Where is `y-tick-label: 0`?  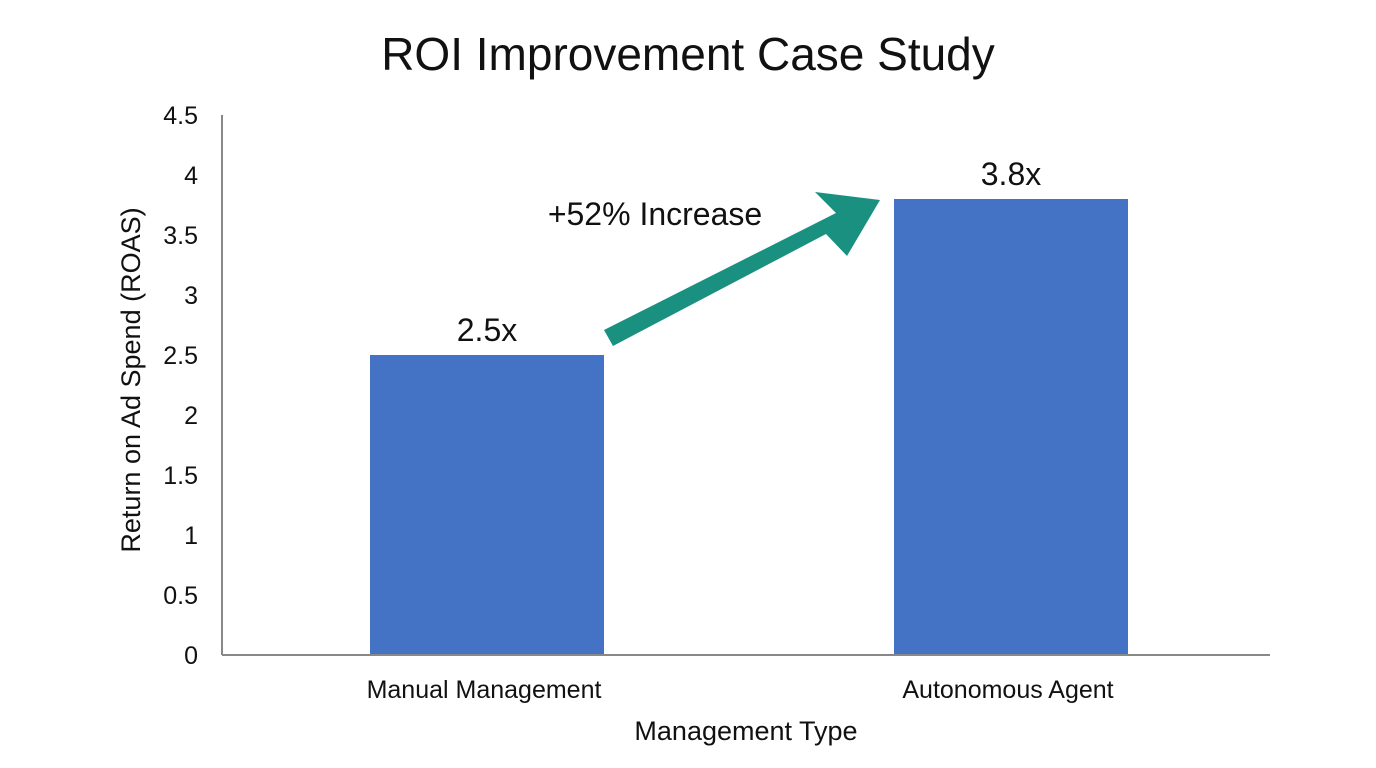 y-tick-label: 0 is located at coordinates (191, 656).